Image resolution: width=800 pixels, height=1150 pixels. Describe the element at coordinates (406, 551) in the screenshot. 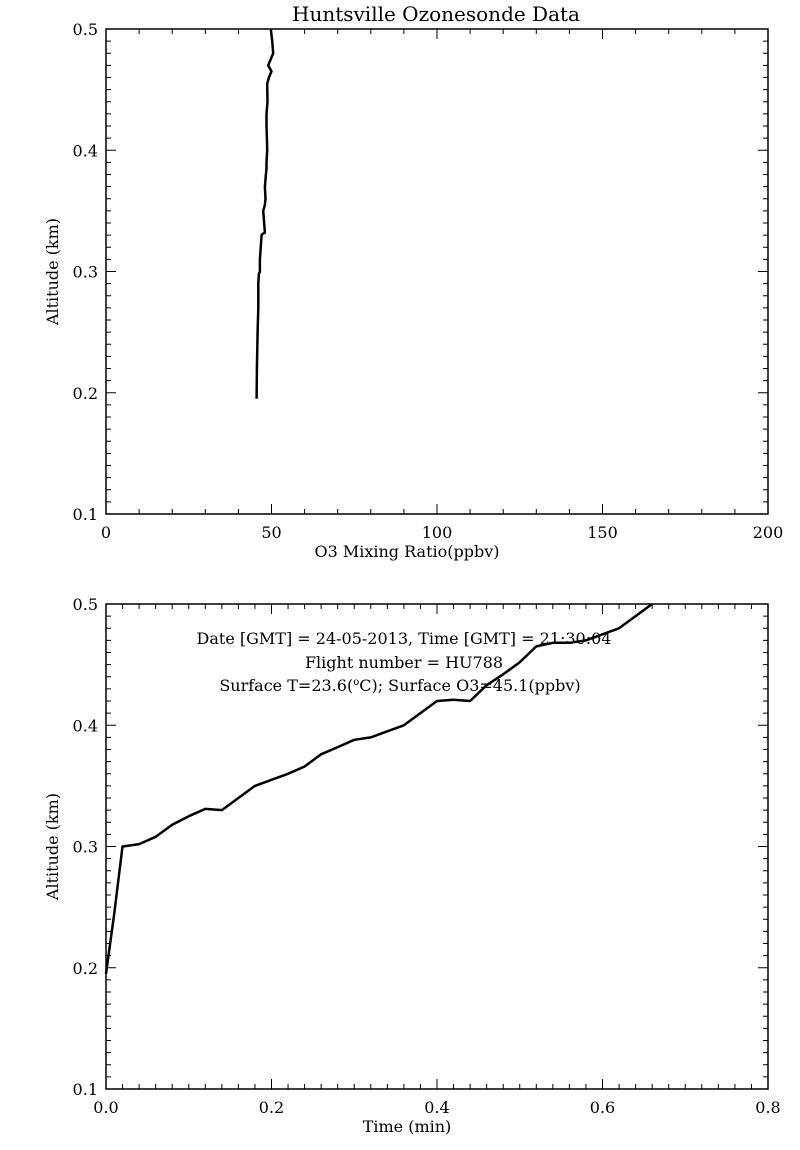

I see `x-axis-label: O3 Mixing Ratio(ppbv)` at that location.